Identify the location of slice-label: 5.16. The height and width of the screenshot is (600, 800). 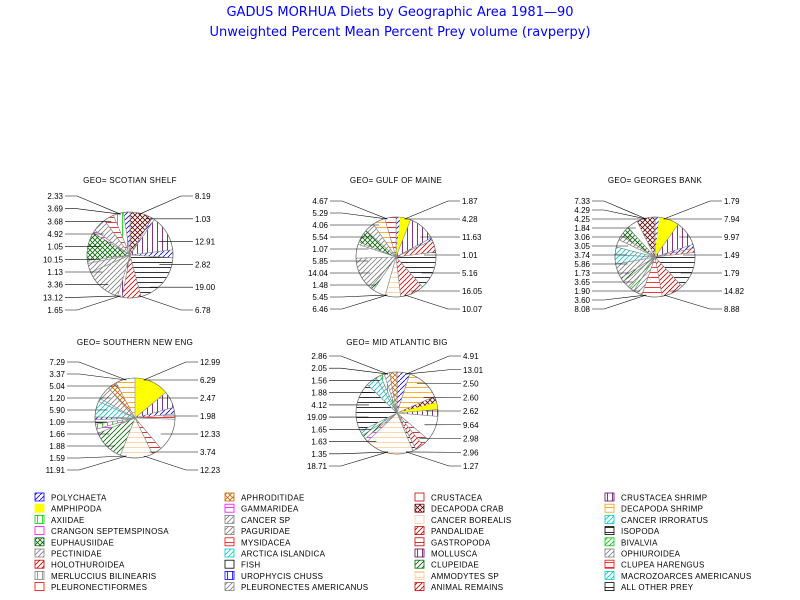
(470, 273).